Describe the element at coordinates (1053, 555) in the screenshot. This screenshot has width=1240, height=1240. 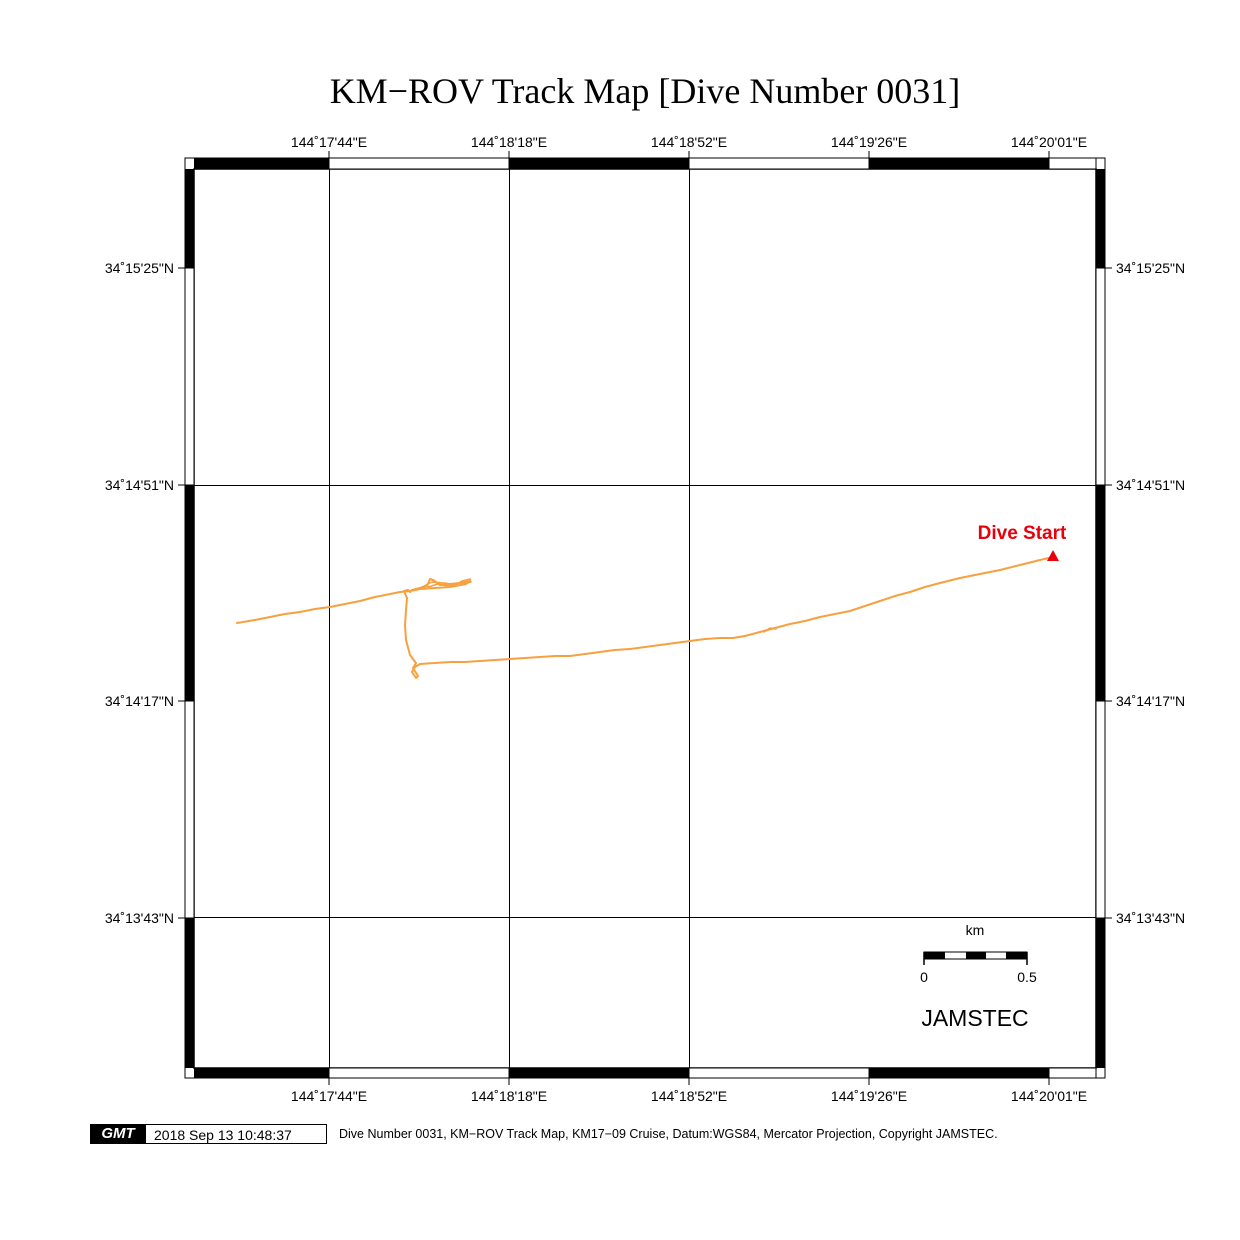
I see `dive-start-marker-icon` at that location.